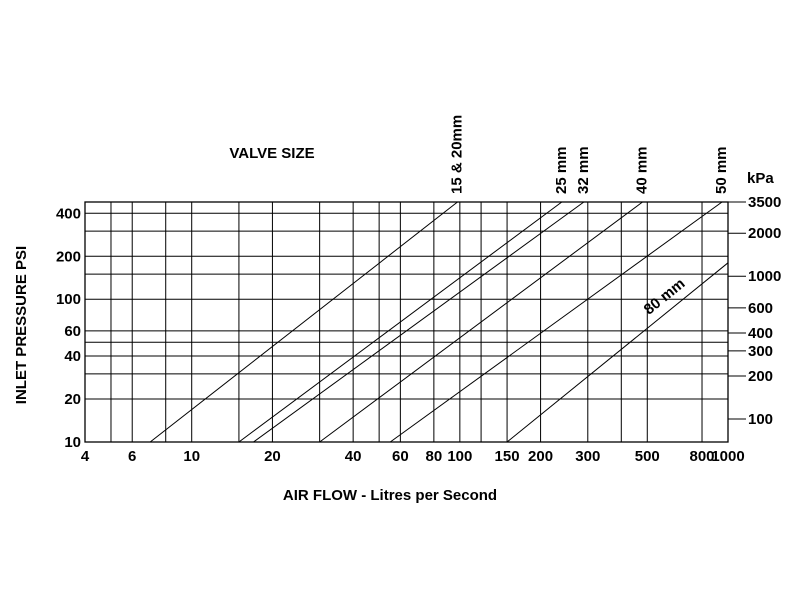  I want to click on y2-axis-label: kPa, so click(760, 178).